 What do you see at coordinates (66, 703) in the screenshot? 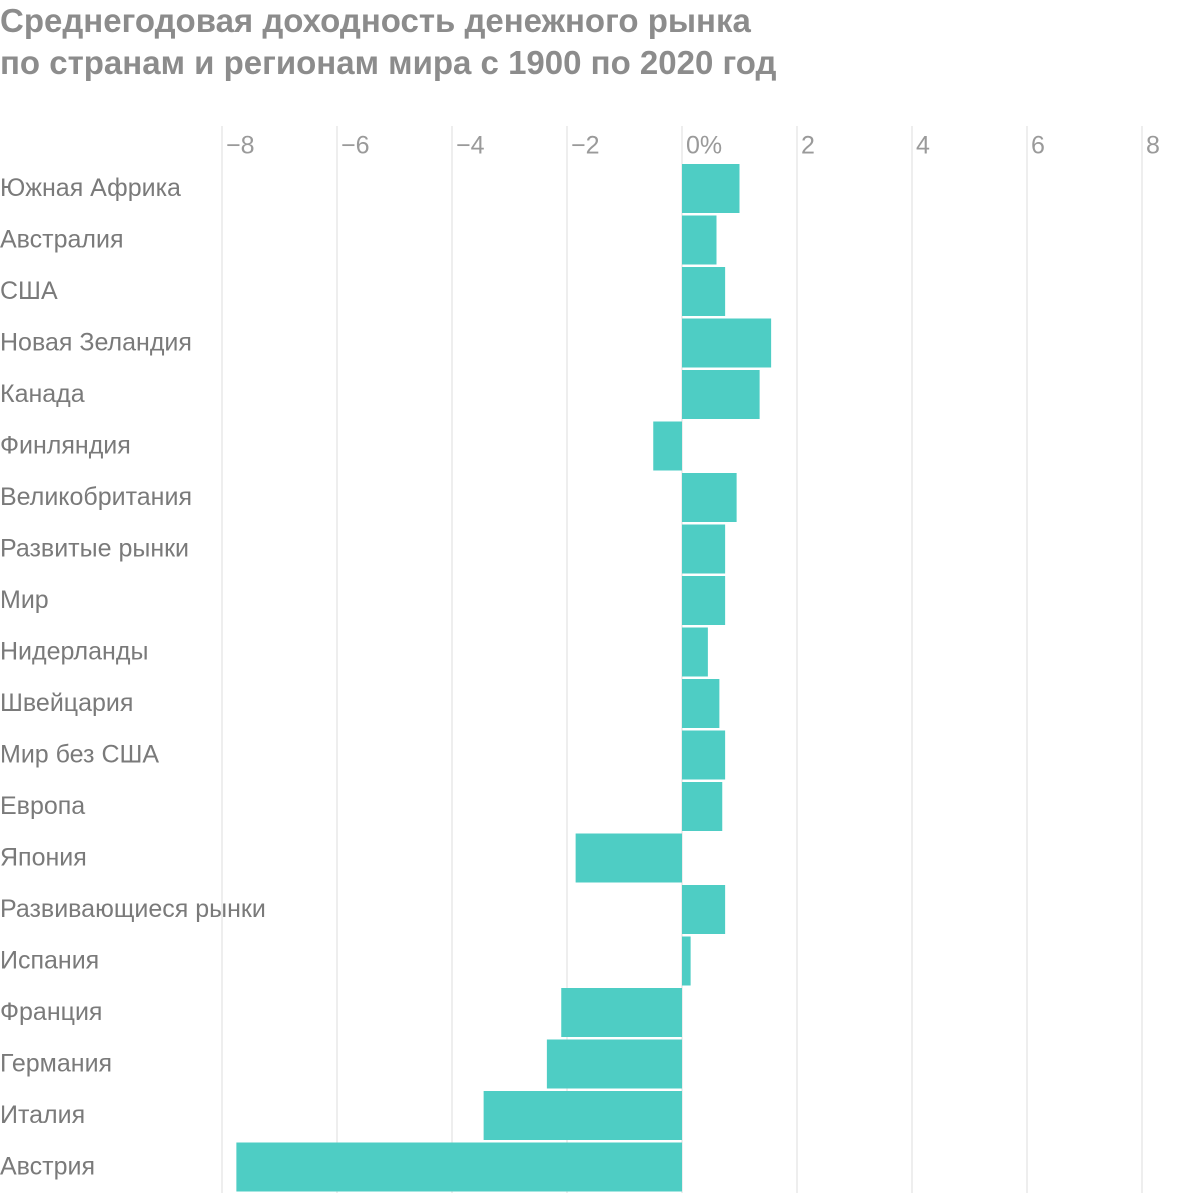
I see `category-label: Швейцария` at bounding box center [66, 703].